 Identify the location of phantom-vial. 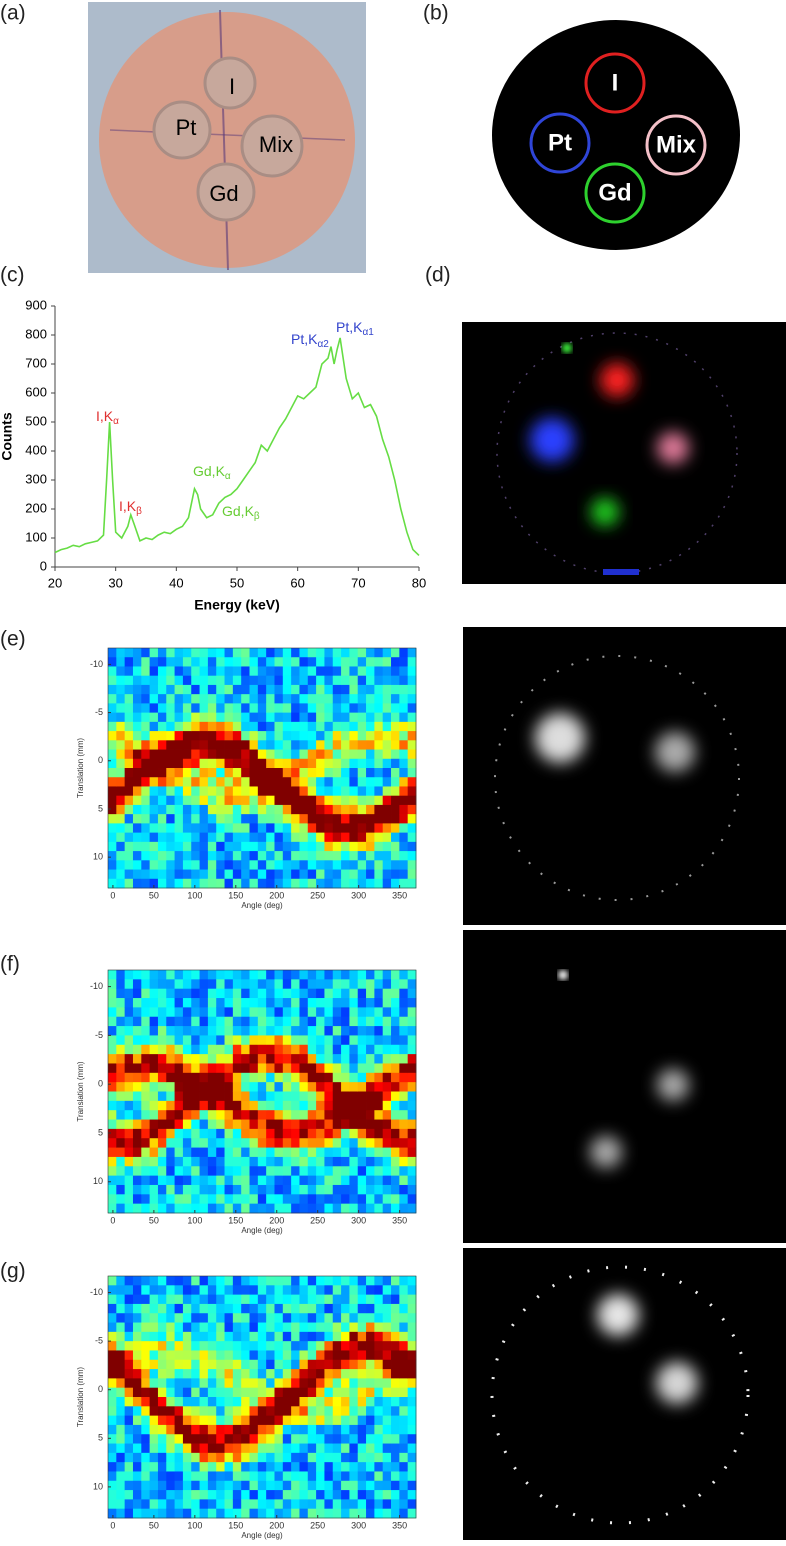
(615, 83).